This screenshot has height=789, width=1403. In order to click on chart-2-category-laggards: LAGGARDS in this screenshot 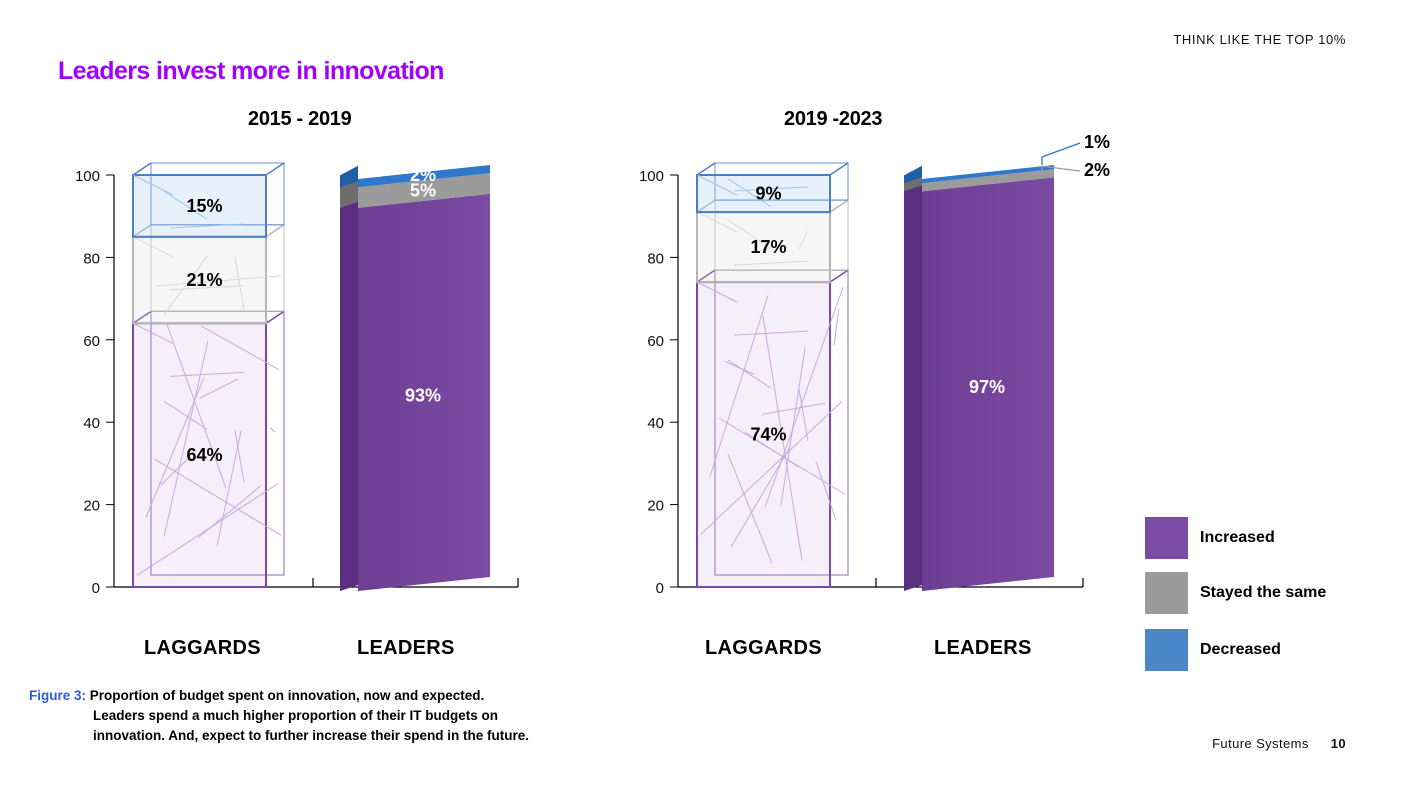, I will do `click(763, 648)`.